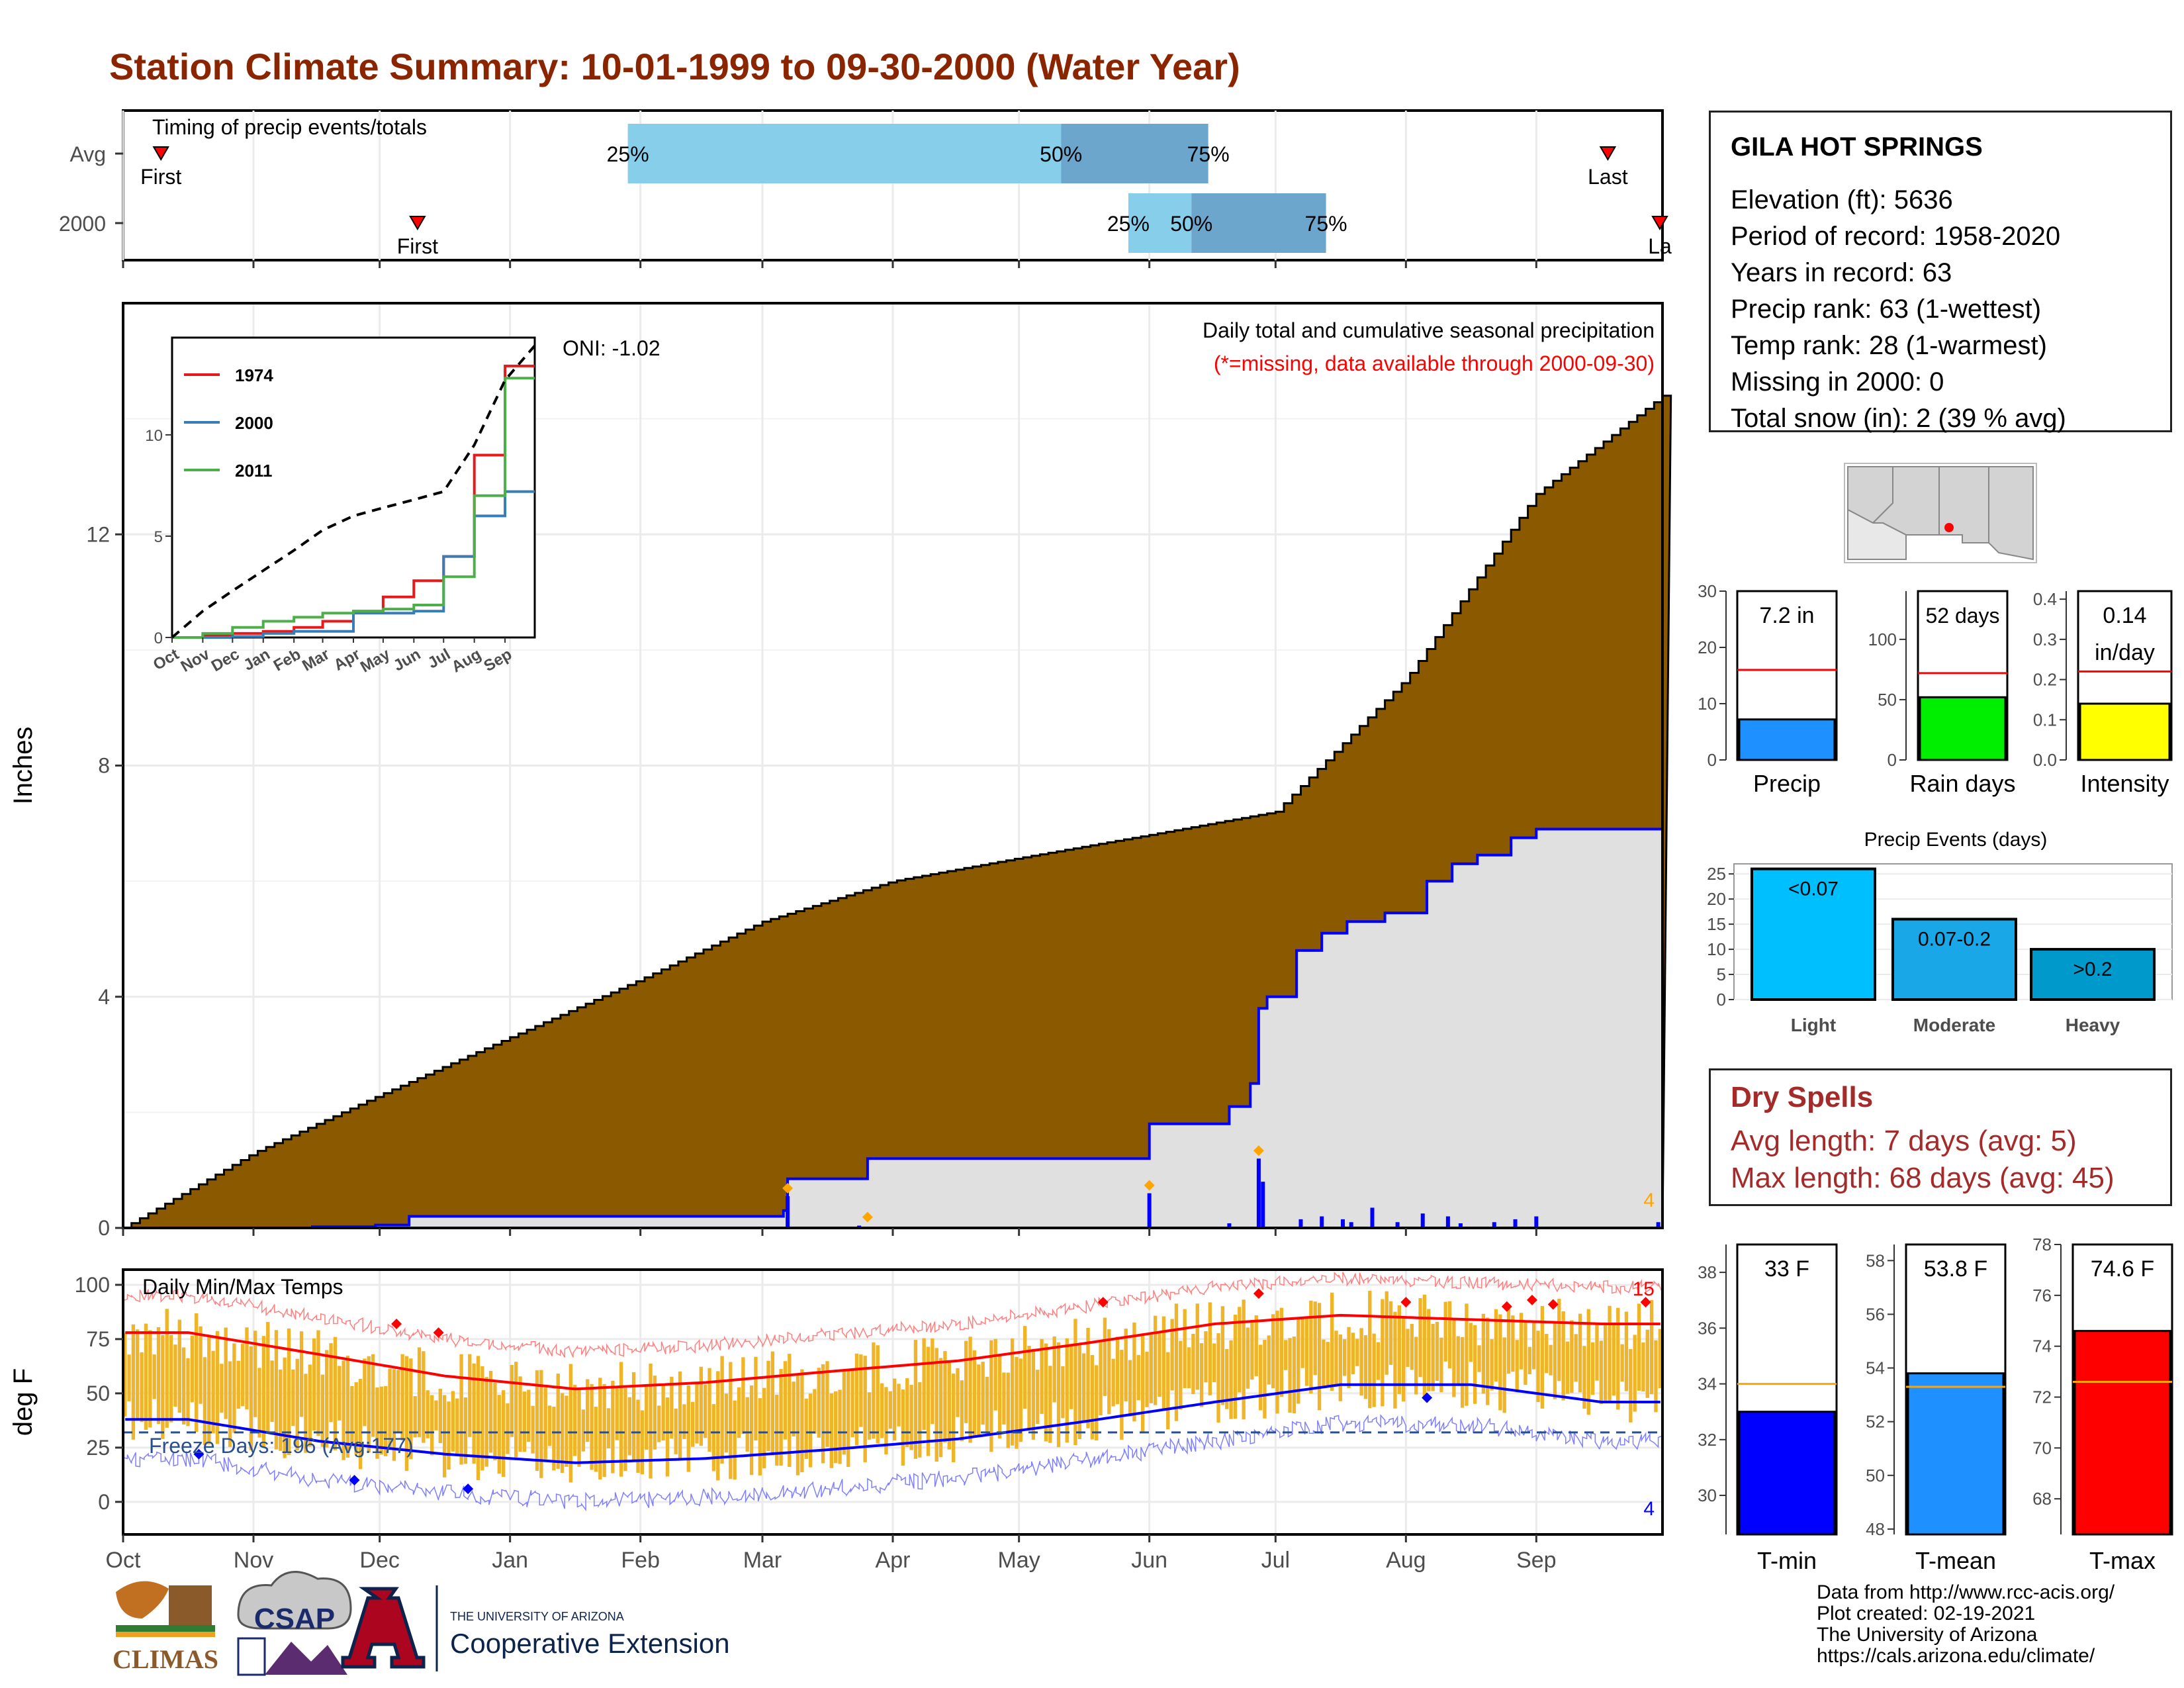 The image size is (2184, 1688). I want to click on tmean-y-tick-label: 56, so click(1875, 1314).